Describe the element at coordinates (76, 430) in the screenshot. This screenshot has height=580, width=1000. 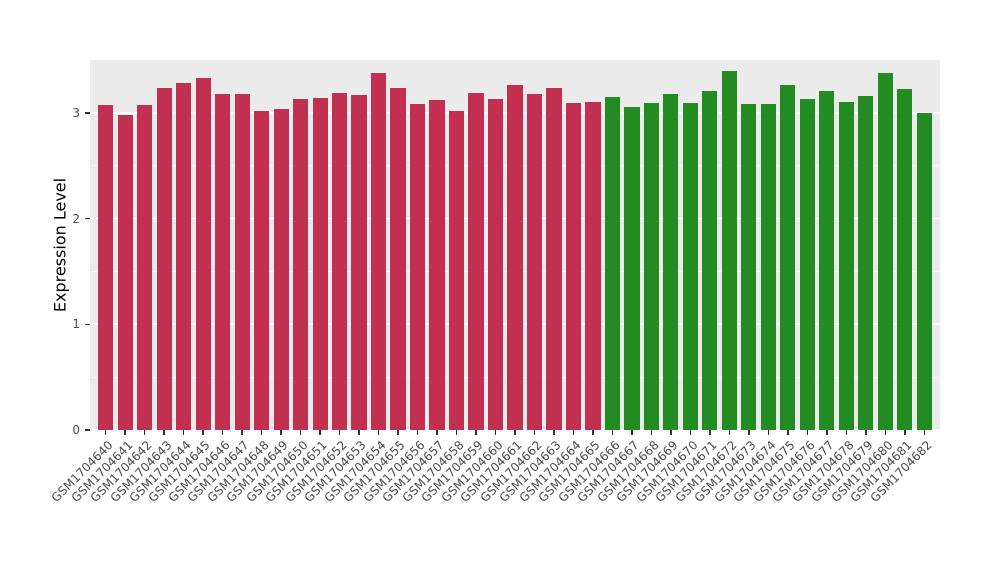
I see `y-tick-label: 0` at that location.